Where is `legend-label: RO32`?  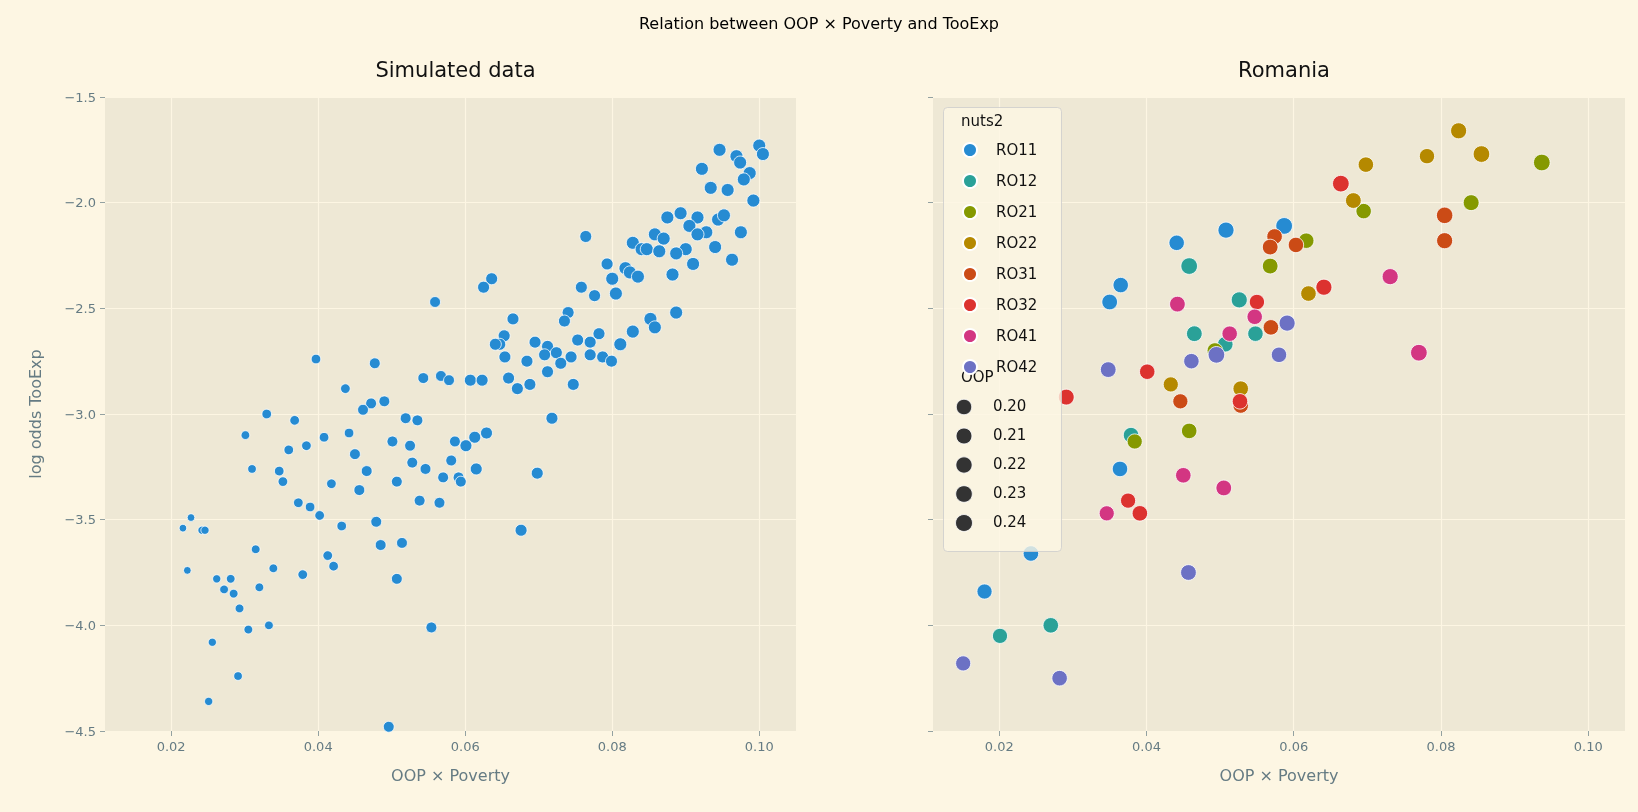
legend-label: RO32 is located at coordinates (1017, 305).